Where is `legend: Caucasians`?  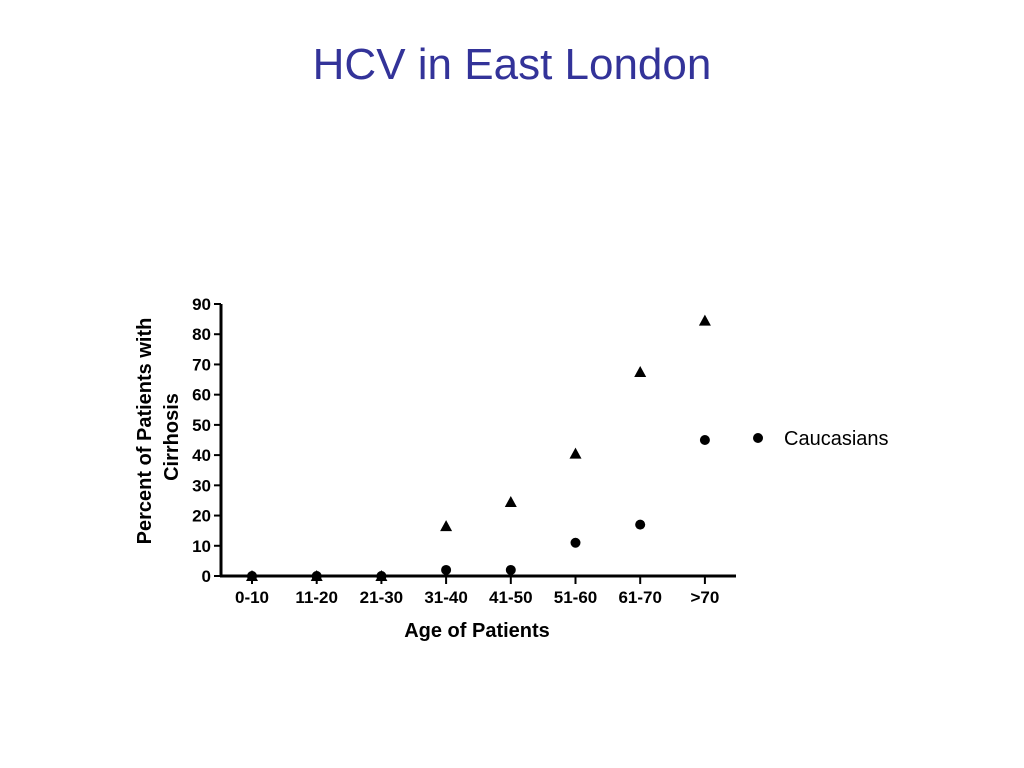 legend: Caucasians is located at coordinates (821, 439).